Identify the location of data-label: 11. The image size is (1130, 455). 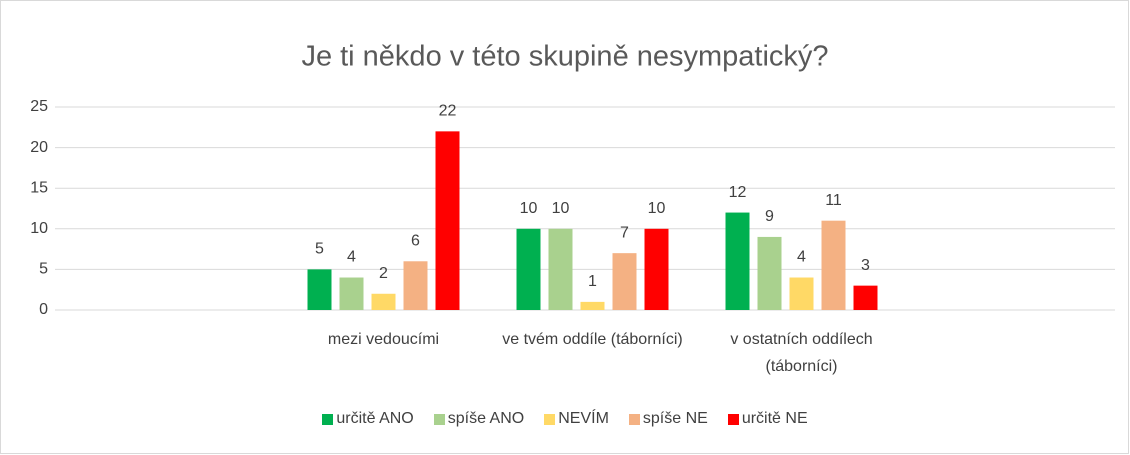
(833, 200).